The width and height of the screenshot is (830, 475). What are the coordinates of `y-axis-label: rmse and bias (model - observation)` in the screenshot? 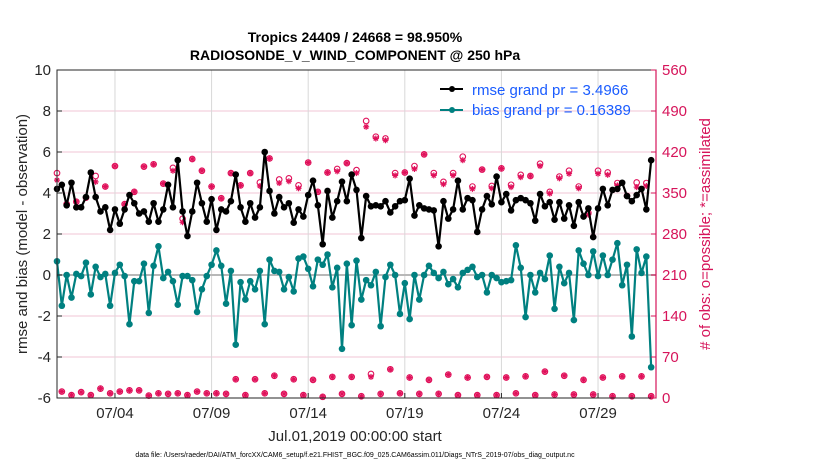 It's located at (22, 234).